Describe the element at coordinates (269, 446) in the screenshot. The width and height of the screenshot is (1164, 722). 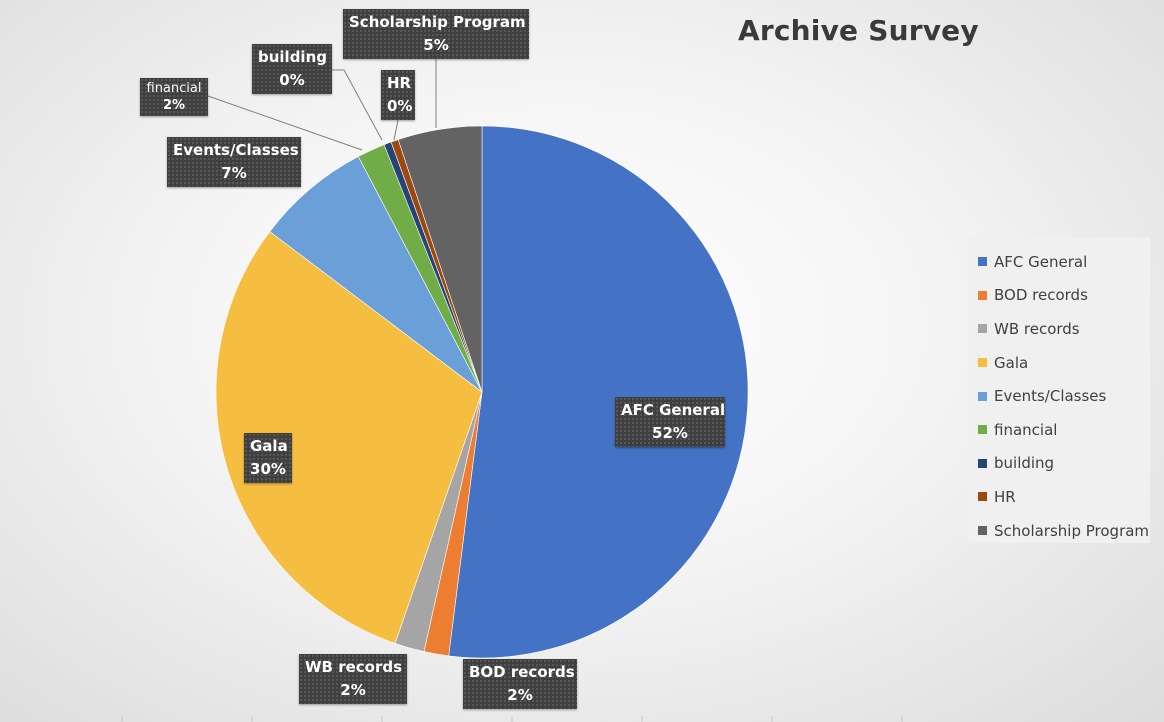
I see `data-label-name: Gala` at that location.